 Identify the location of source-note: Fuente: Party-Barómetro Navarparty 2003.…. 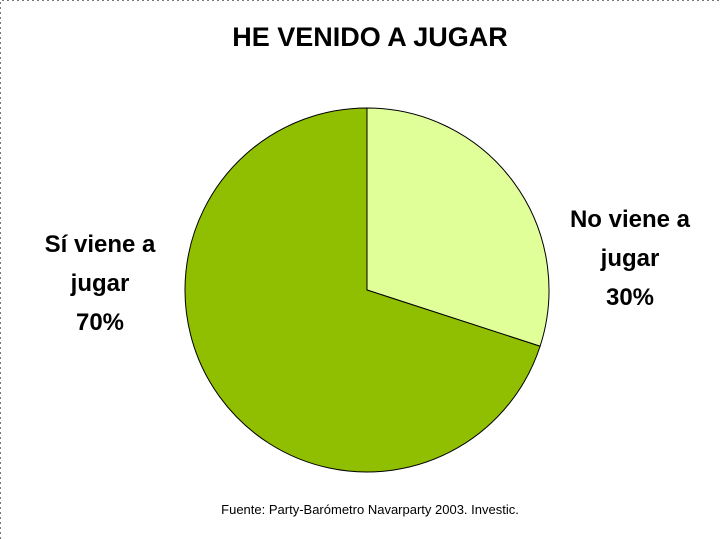
(370, 509).